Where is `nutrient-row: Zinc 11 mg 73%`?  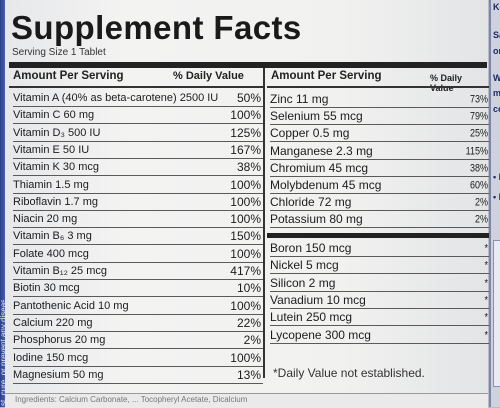
nutrient-row: Zinc 11 mg 73% is located at coordinates (380, 100).